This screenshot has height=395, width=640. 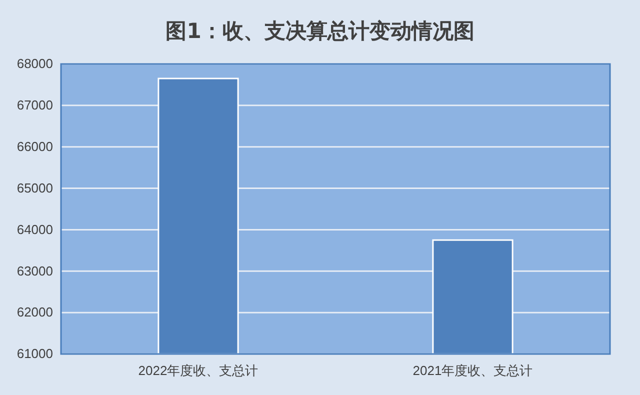 I want to click on x-tick-label: 2022年度收、支总计, so click(x=198, y=370).